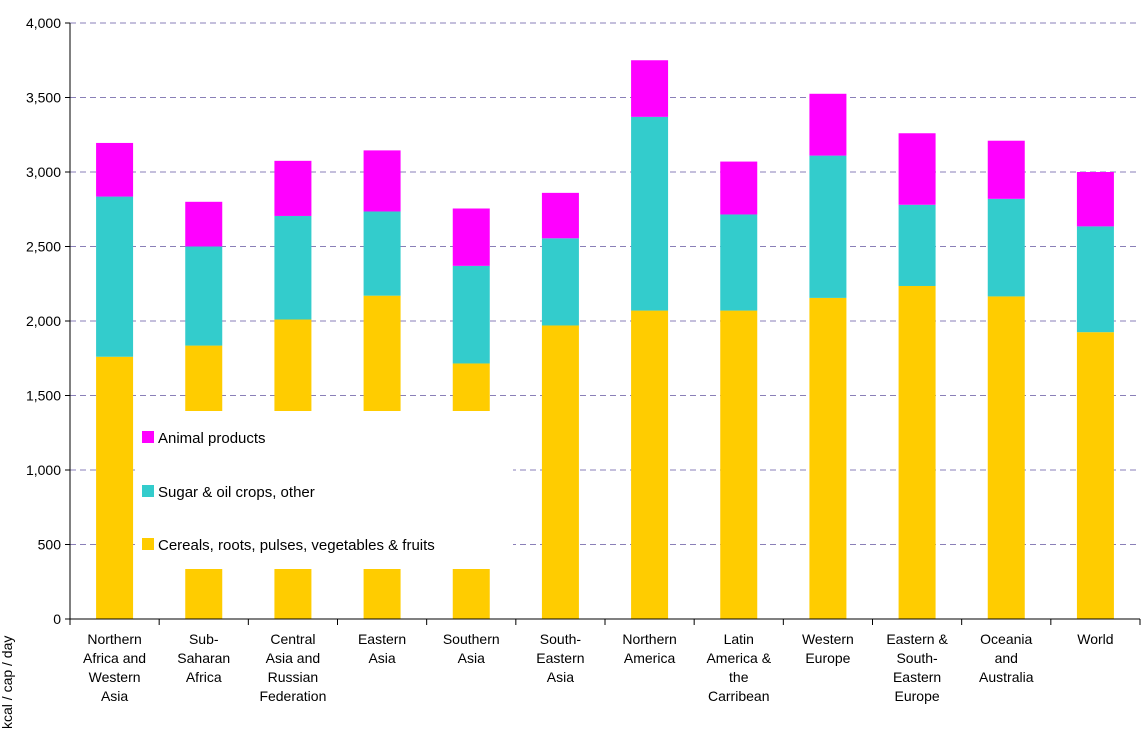  Describe the element at coordinates (43, 247) in the screenshot. I see `y-tick-label: 2,500` at that location.